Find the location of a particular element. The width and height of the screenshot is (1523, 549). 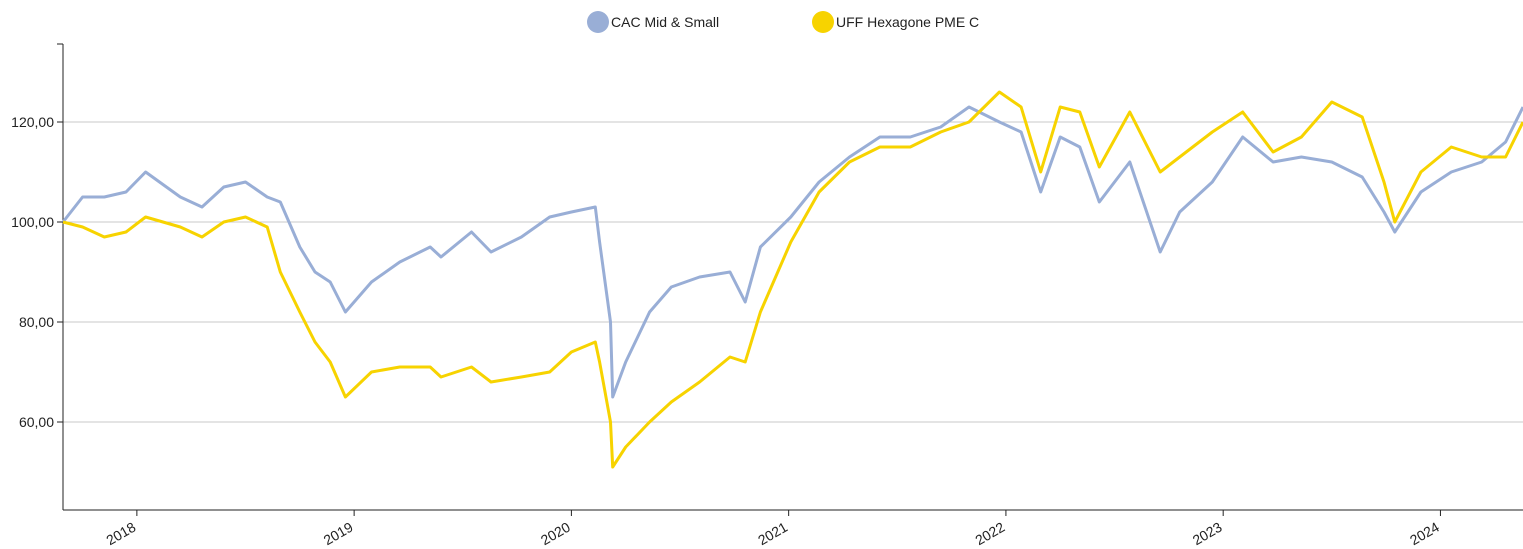

x-tick-label: 2023 is located at coordinates (1207, 534).